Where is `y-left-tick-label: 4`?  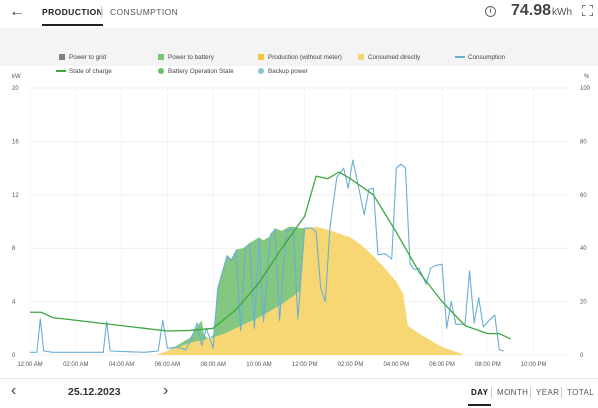
y-left-tick-label: 4 is located at coordinates (14, 303).